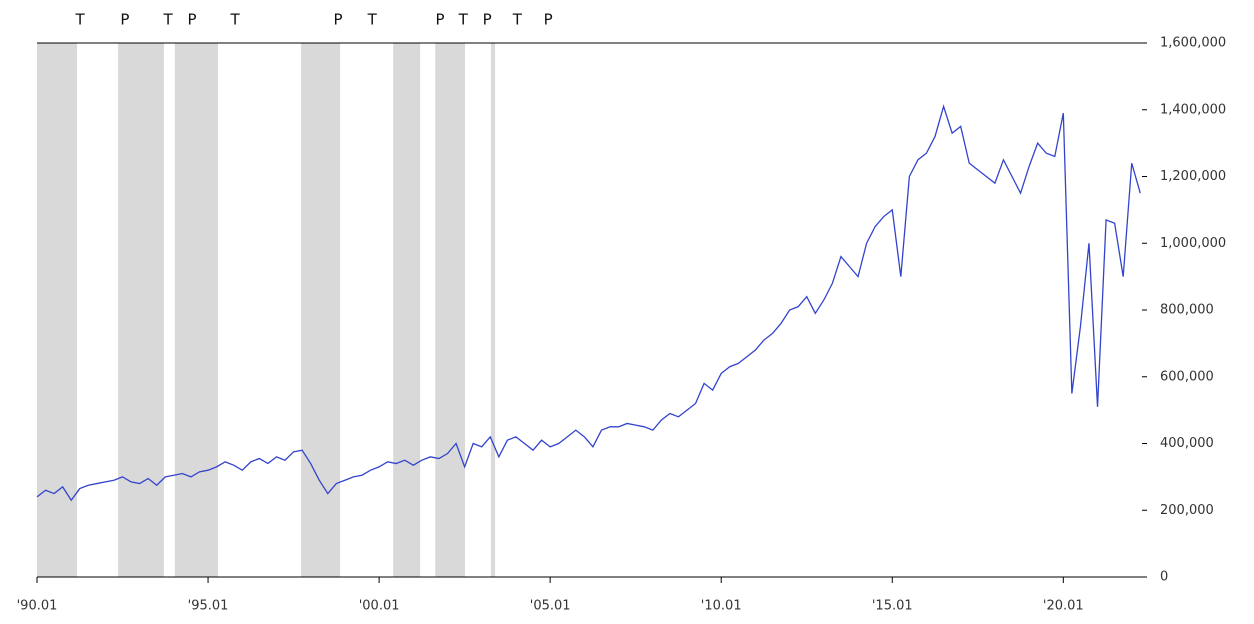 This screenshot has width=1254, height=624. Describe the element at coordinates (1187, 376) in the screenshot. I see `y-tick-label: 600,000` at that location.